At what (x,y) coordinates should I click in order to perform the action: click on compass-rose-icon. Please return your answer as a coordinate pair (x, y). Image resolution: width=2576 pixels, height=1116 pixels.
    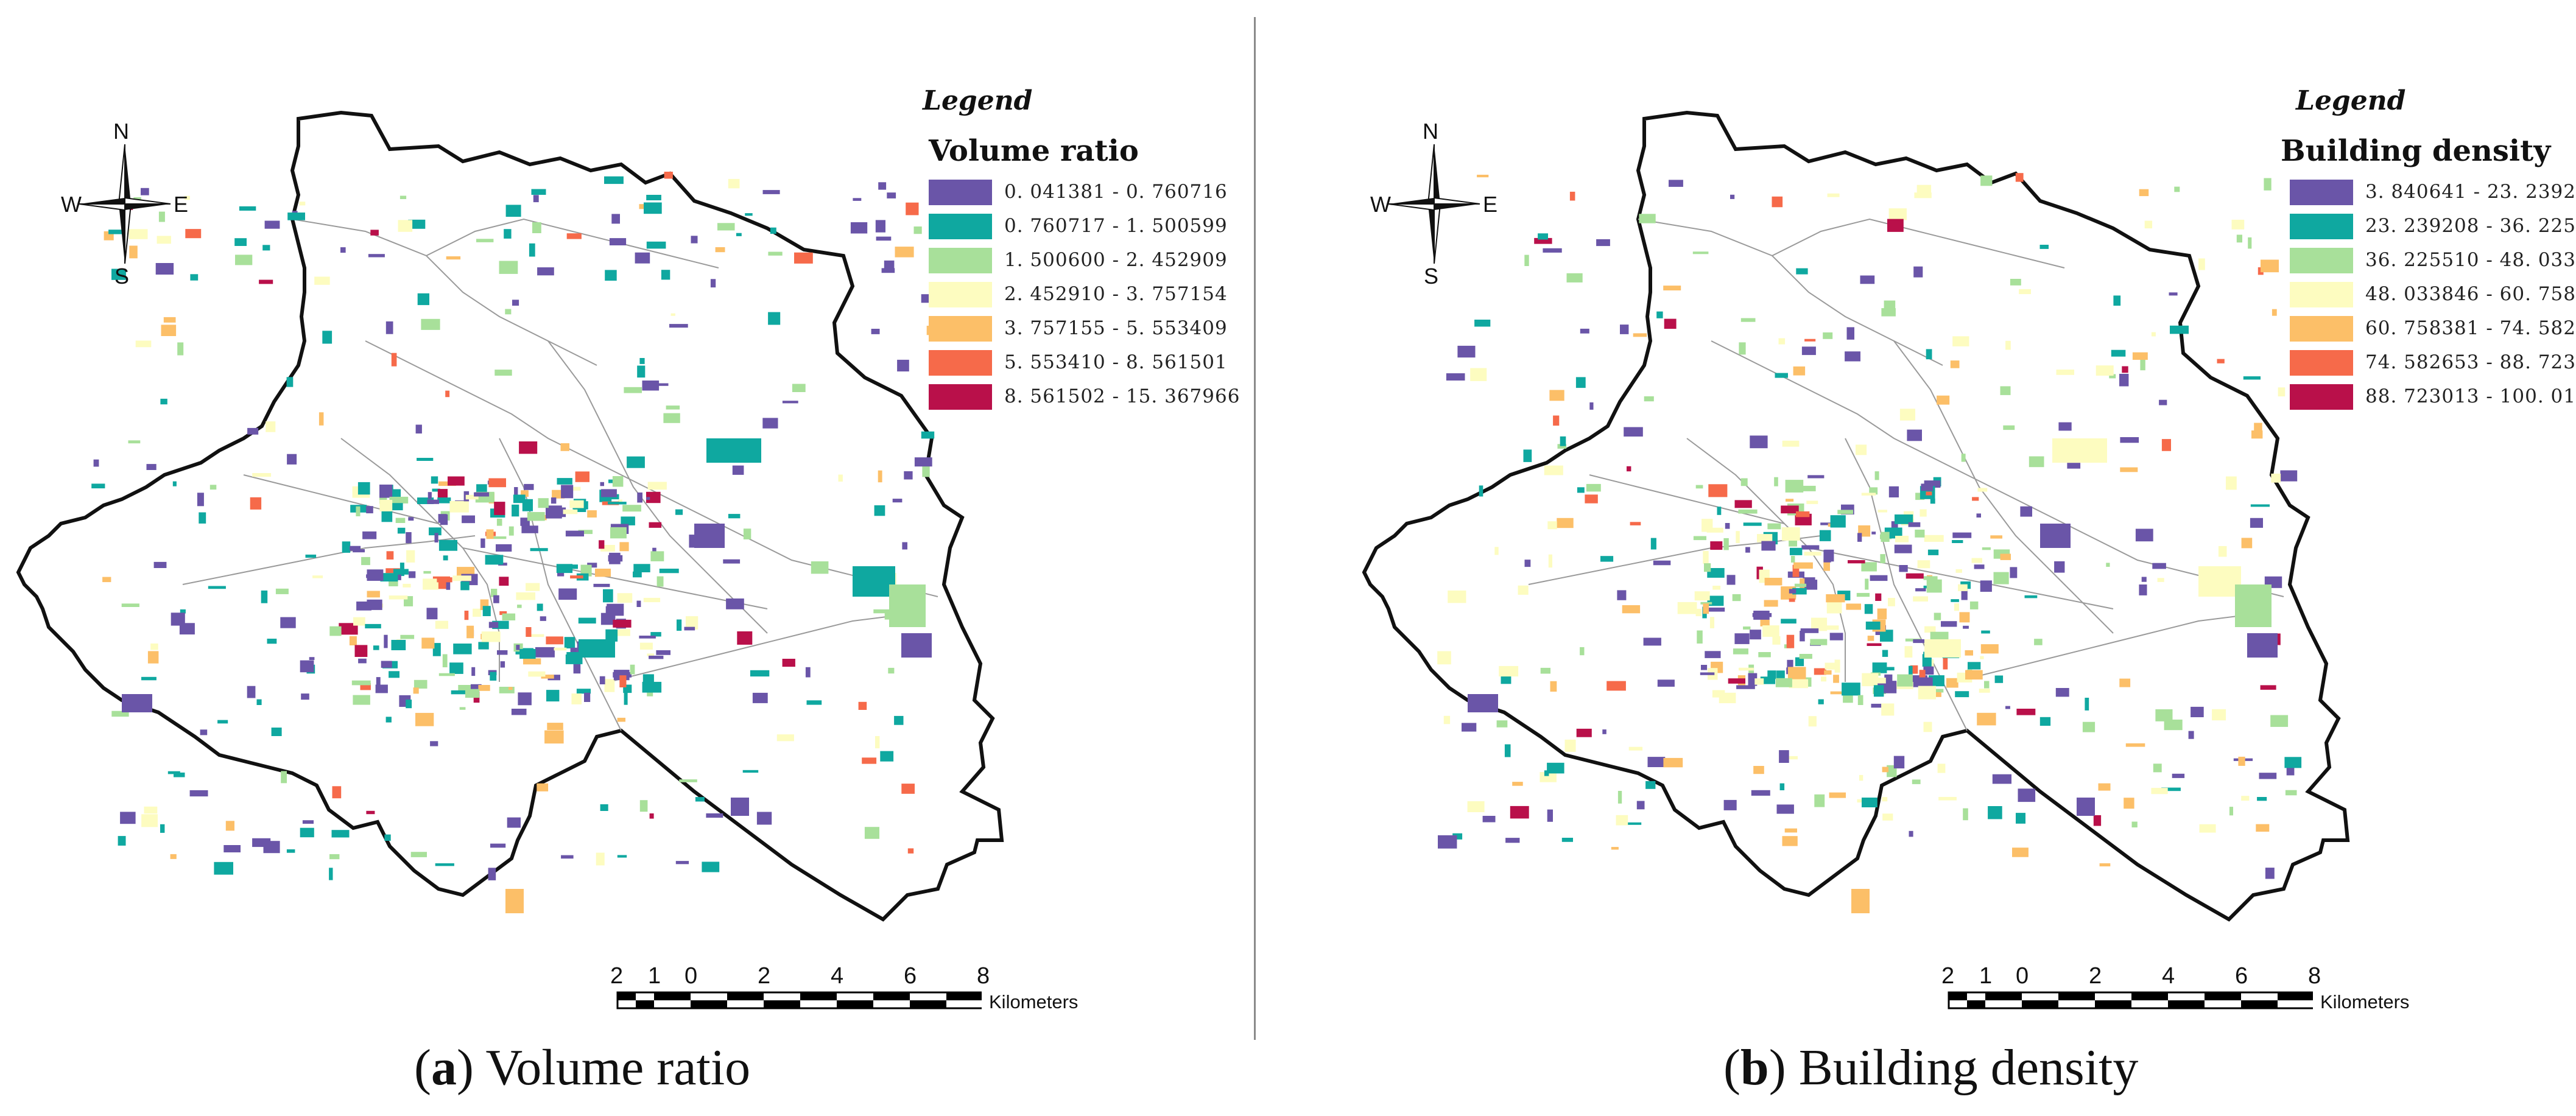
    Looking at the image, I should click on (125, 204).